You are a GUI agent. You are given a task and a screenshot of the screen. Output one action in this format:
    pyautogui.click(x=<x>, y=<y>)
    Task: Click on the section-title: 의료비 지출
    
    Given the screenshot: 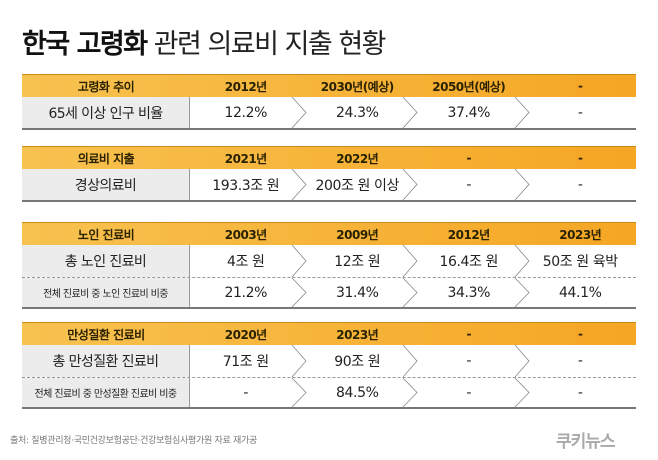 What is the action you would take?
    pyautogui.click(x=106, y=158)
    